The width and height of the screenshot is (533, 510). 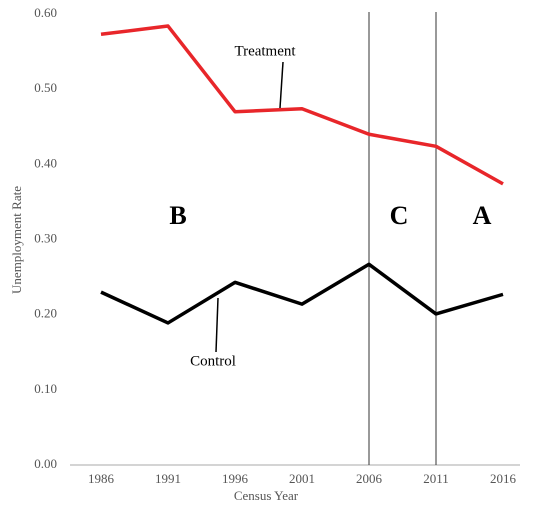 What do you see at coordinates (302, 478) in the screenshot?
I see `x-tick-label: 2001` at bounding box center [302, 478].